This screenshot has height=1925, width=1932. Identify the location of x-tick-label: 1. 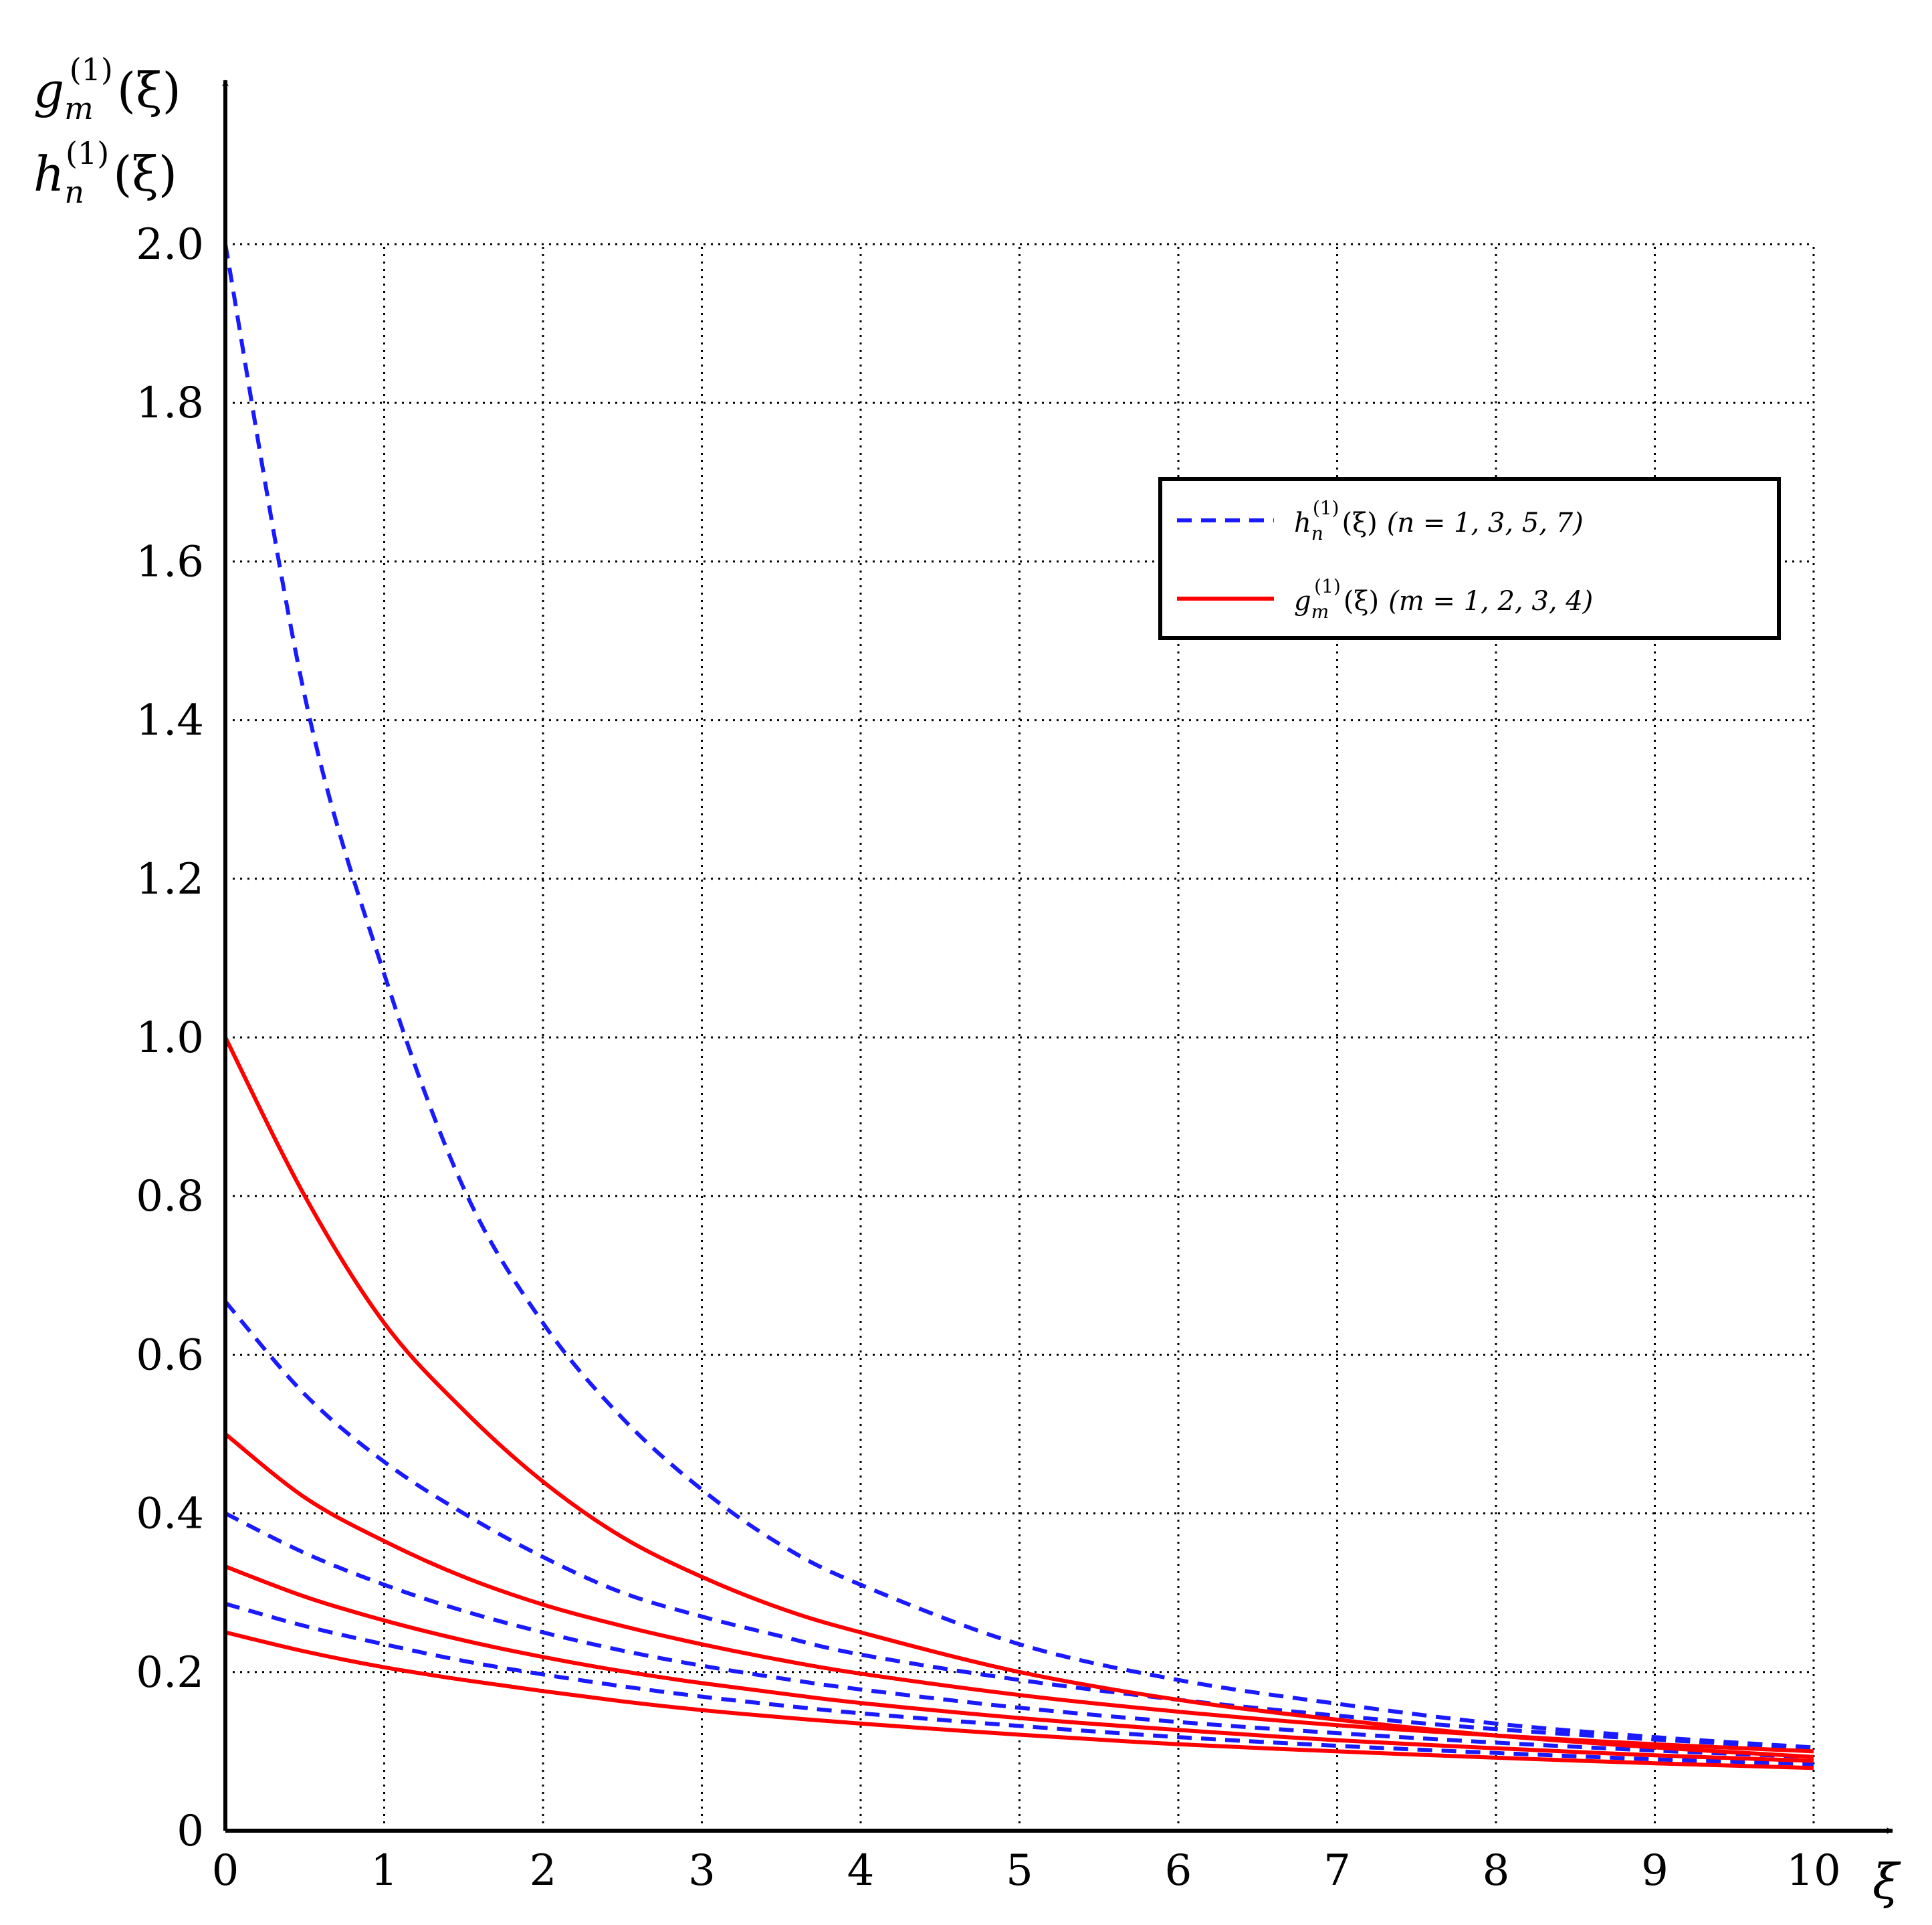
(384, 1871).